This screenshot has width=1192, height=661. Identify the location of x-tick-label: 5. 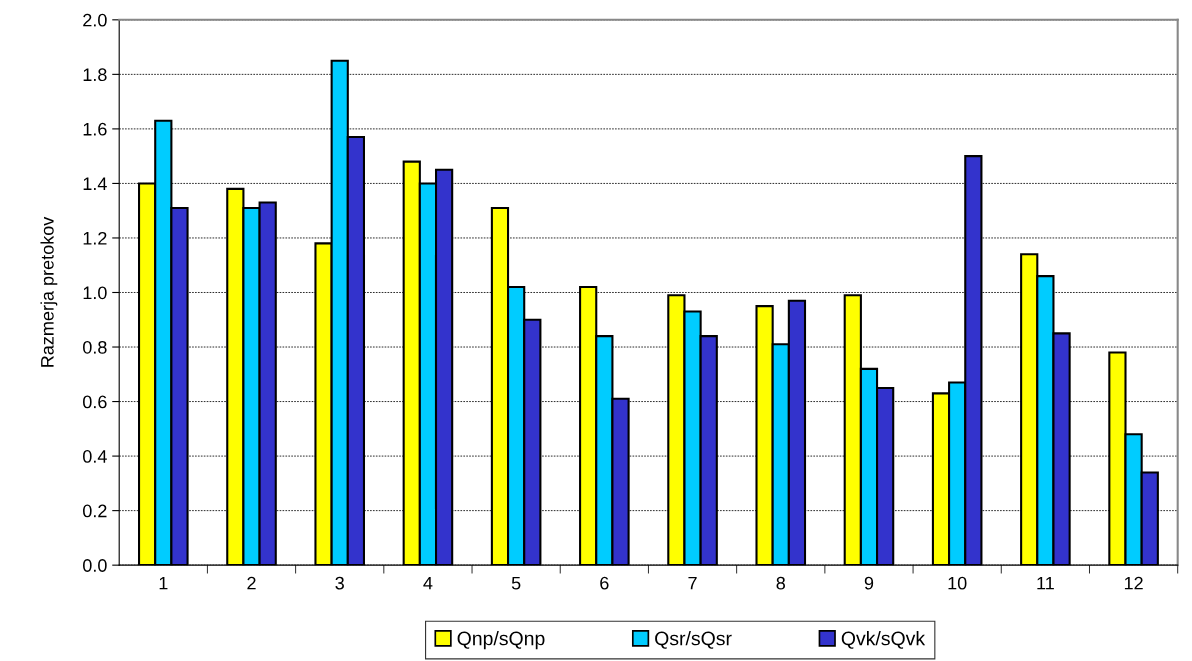
(516, 583).